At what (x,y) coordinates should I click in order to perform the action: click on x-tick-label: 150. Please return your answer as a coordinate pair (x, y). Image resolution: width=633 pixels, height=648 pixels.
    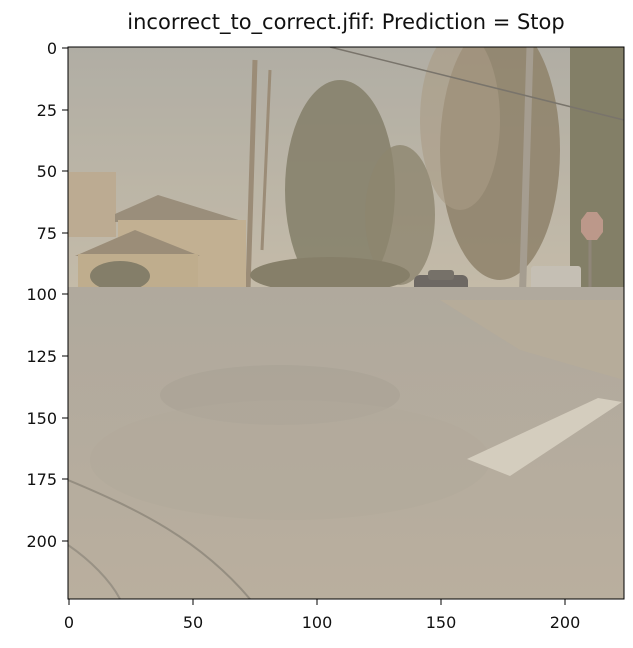
    Looking at the image, I should click on (441, 622).